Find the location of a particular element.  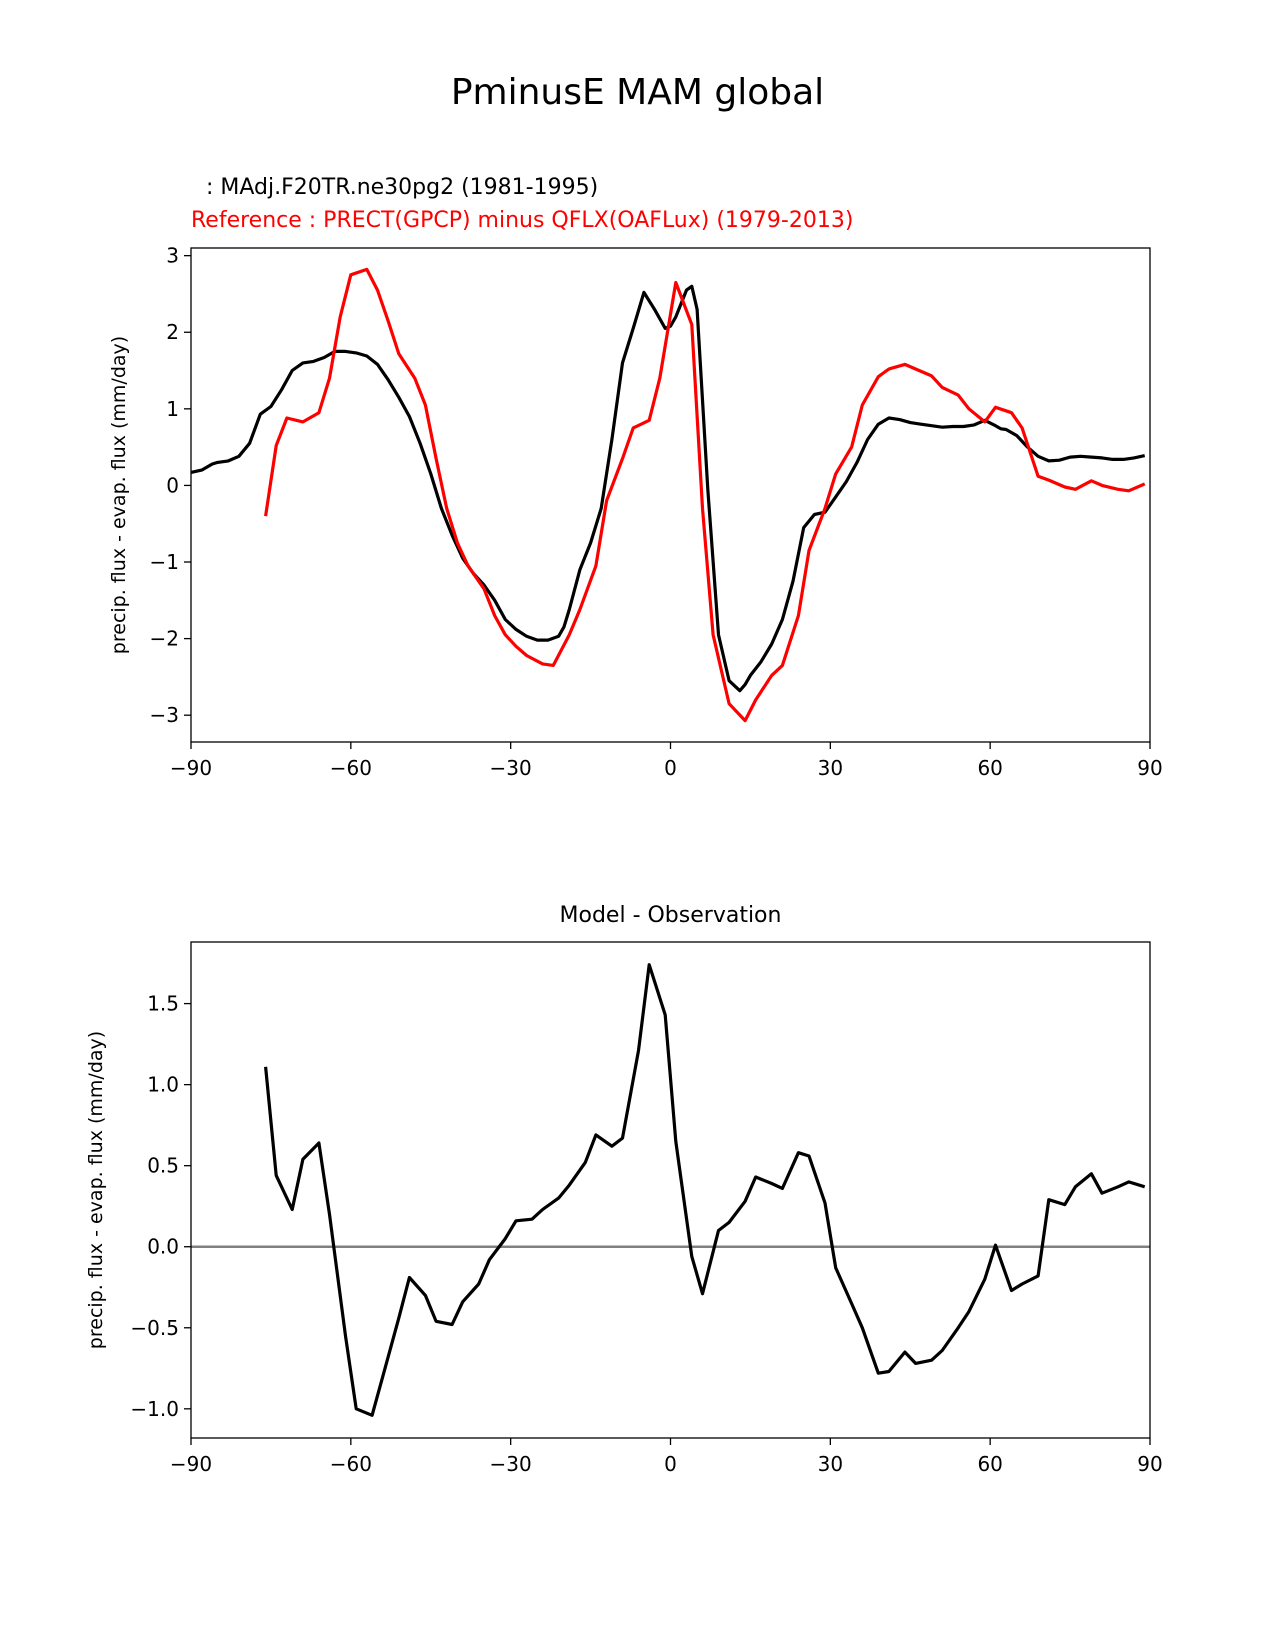

y-tick-label: −1.0 is located at coordinates (154, 1409).